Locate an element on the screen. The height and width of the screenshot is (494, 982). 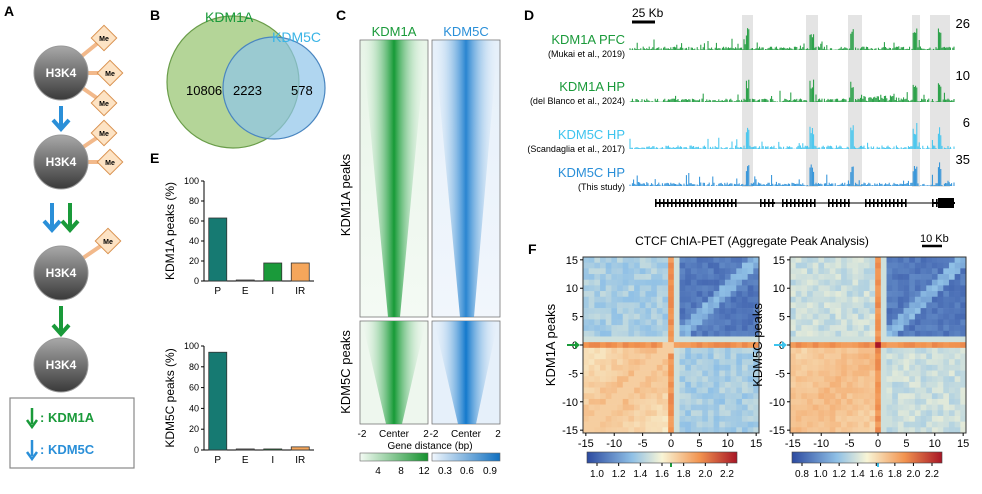
y-tick-label: 100 is located at coordinates (191, 346).